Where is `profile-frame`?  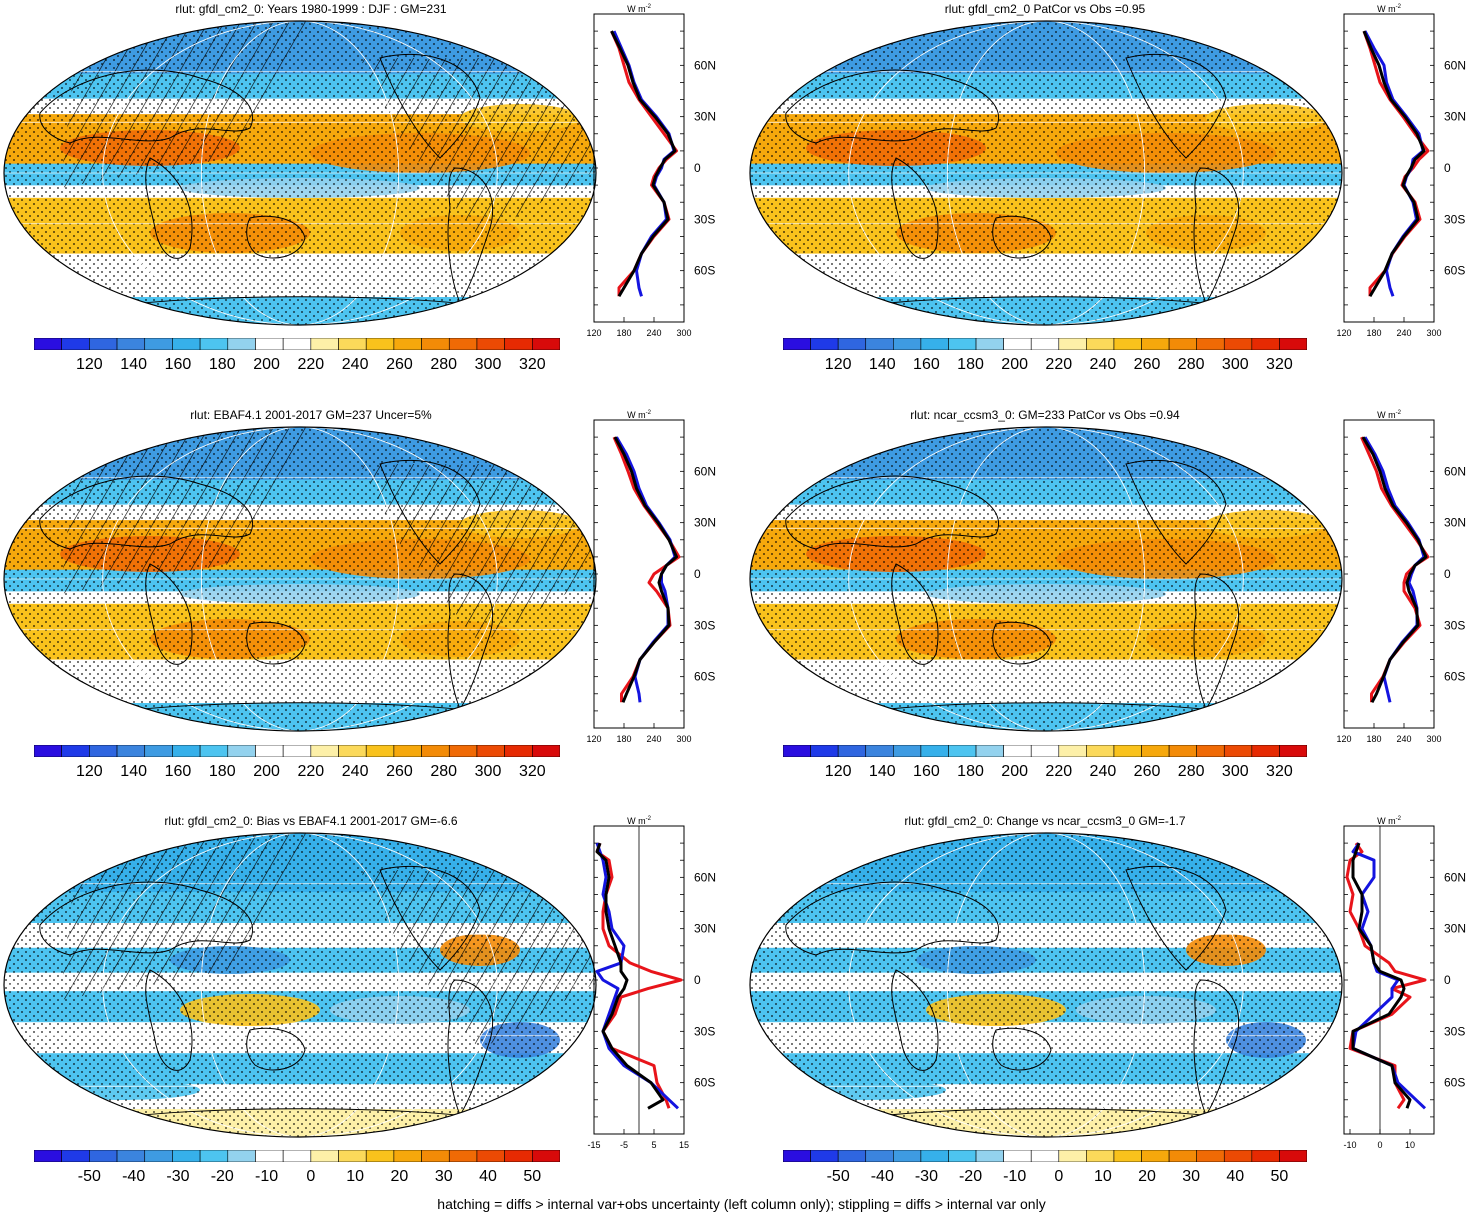 profile-frame is located at coordinates (639, 574).